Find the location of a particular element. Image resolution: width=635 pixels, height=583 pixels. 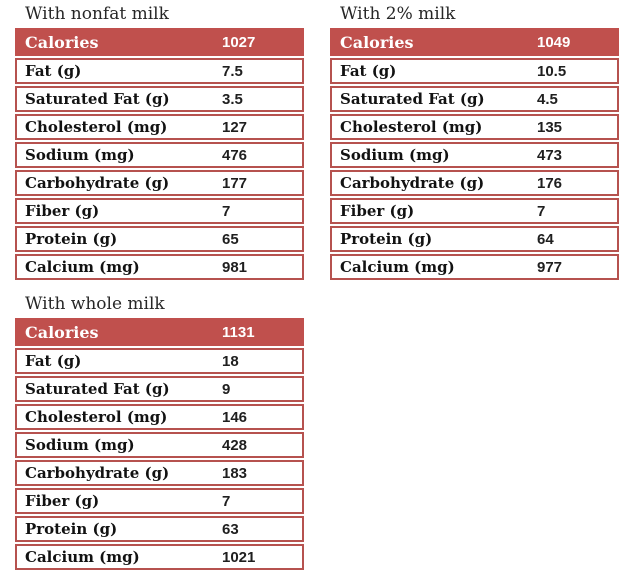

row-value: 7.5 is located at coordinates (232, 71).